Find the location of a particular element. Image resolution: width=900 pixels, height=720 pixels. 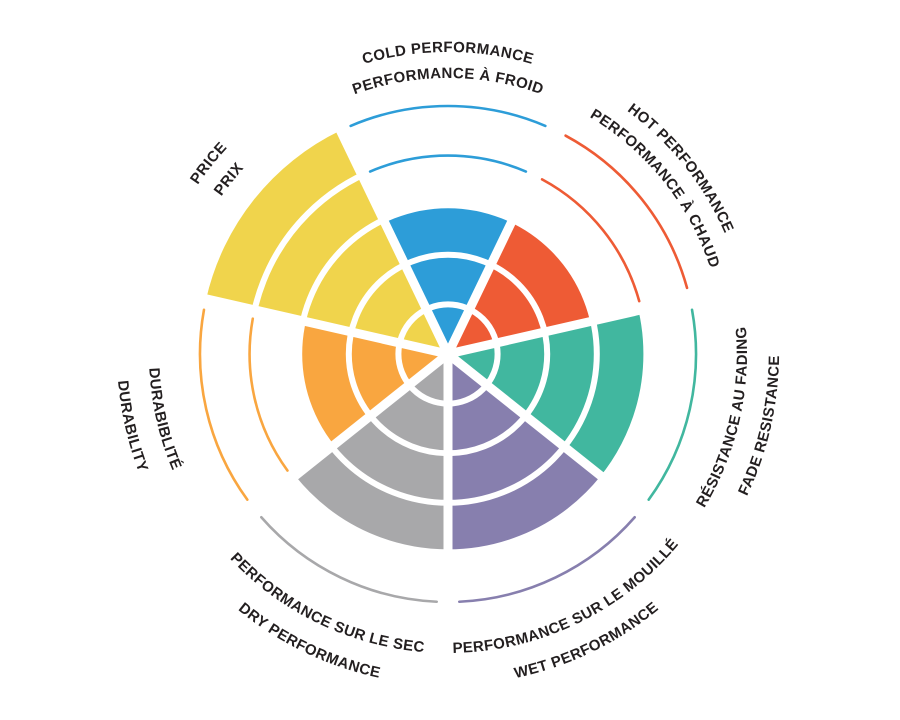

segment-durability-label-fr-text: DURABIBLITÉ is located at coordinates (164, 419).